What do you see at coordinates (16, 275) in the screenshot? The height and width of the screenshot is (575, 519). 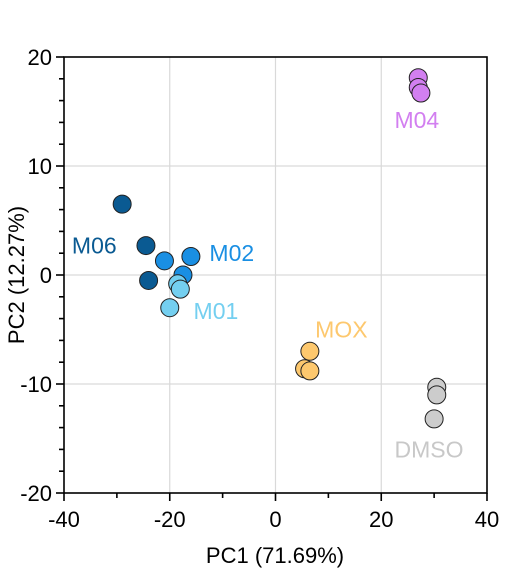 I see `y-axis-title: PC2 (12.27%)` at bounding box center [16, 275].